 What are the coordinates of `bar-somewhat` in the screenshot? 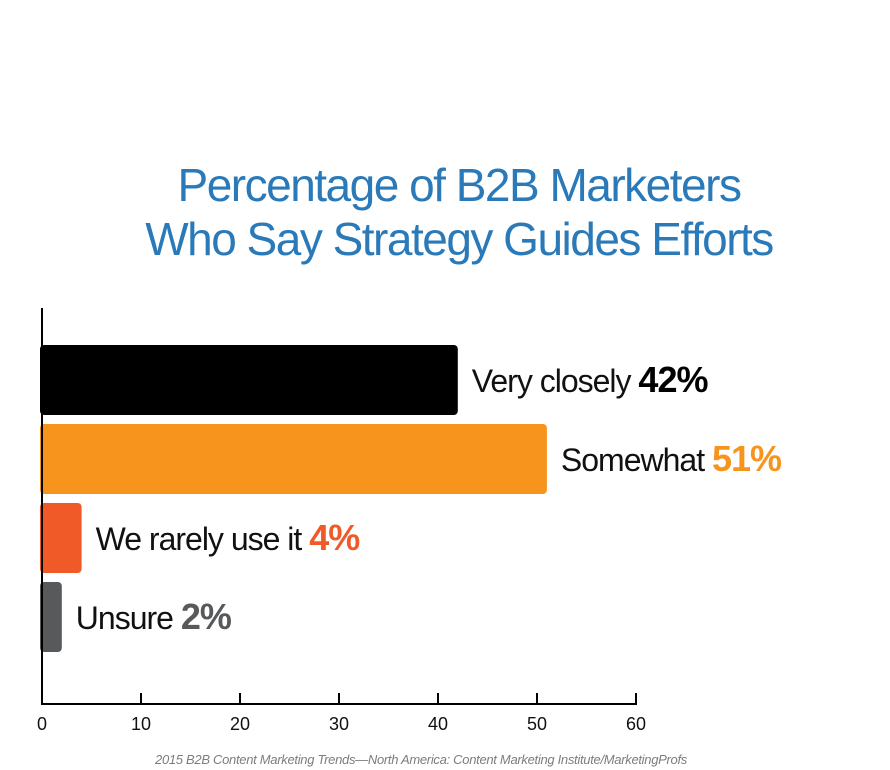 It's located at (293, 459).